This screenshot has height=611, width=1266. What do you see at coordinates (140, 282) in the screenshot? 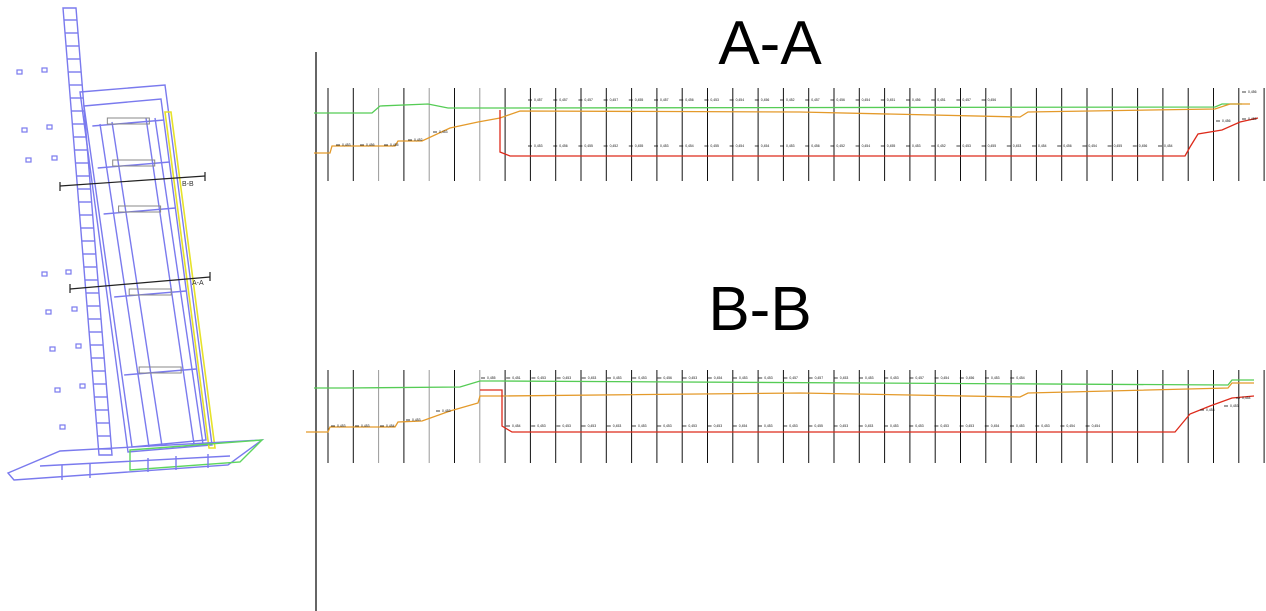
I see `plan-cut-line-a: A-A` at bounding box center [140, 282].